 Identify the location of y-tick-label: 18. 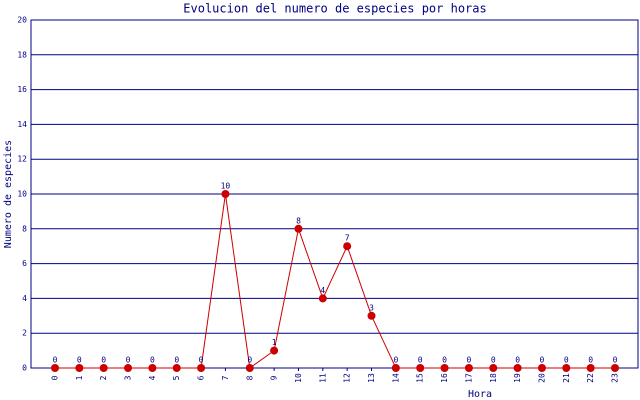
(22, 54).